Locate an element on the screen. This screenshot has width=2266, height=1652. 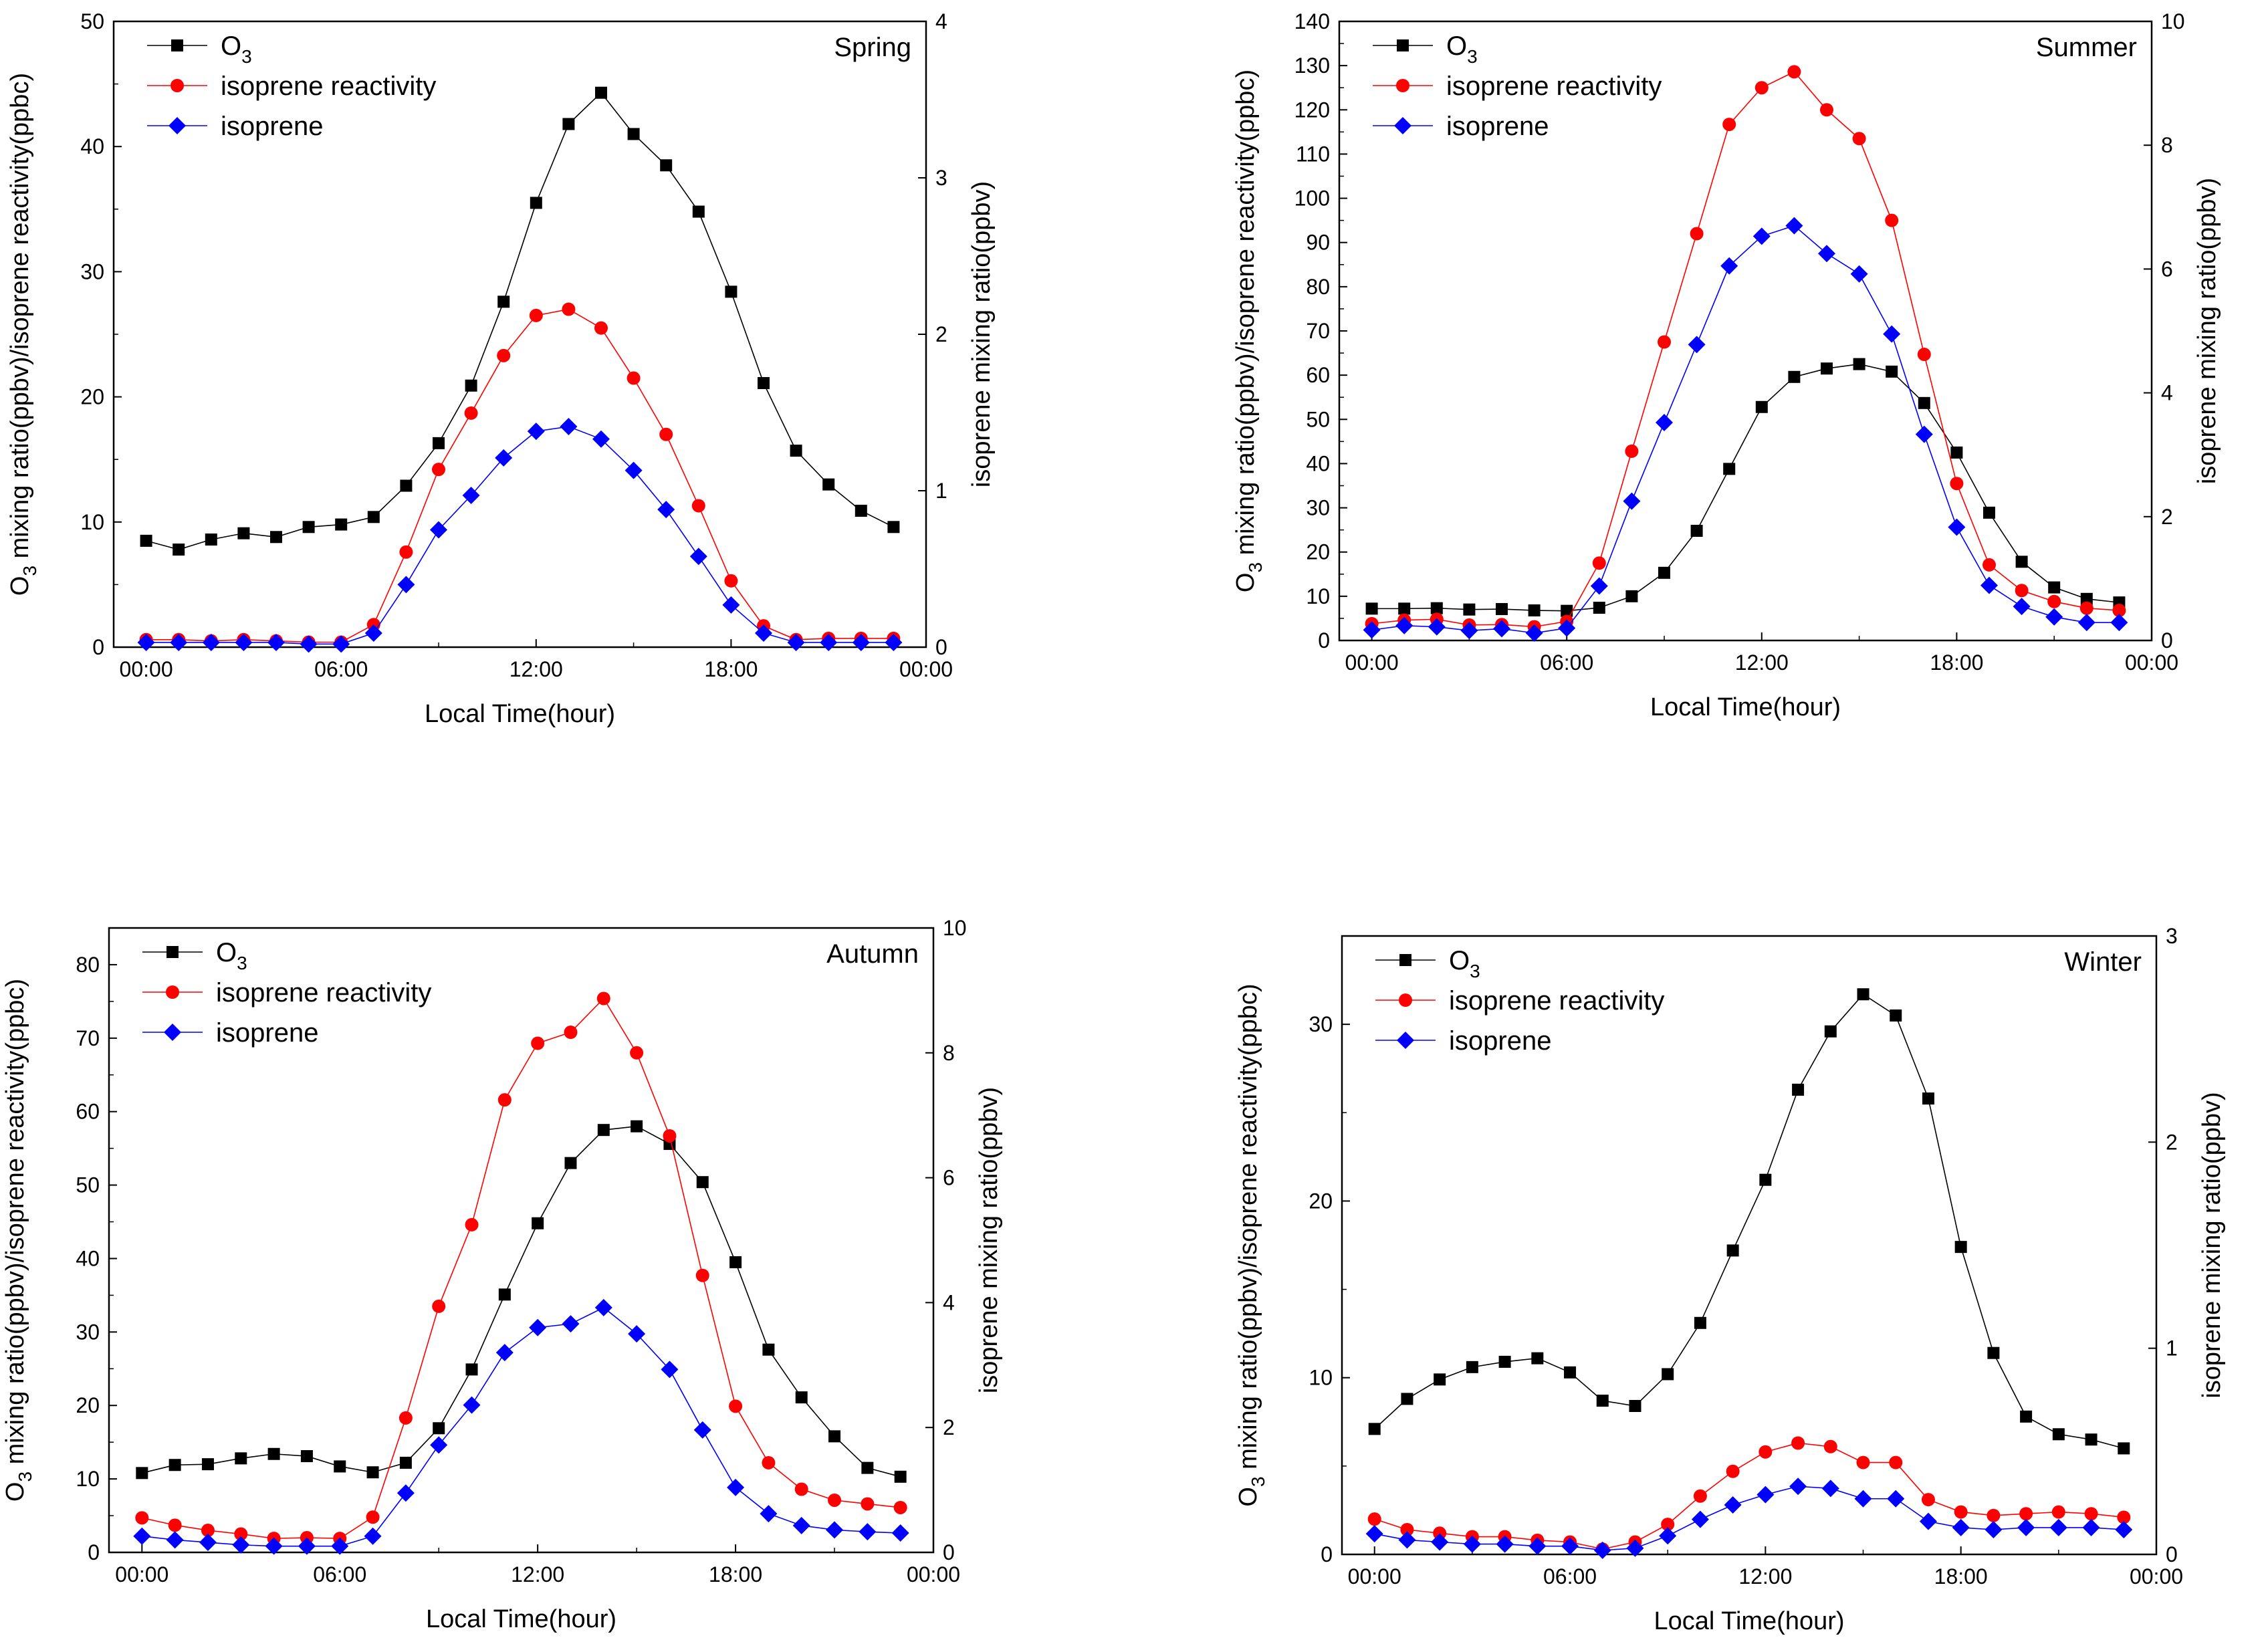
x-tick-label: 00:00 is located at coordinates (1372, 663).